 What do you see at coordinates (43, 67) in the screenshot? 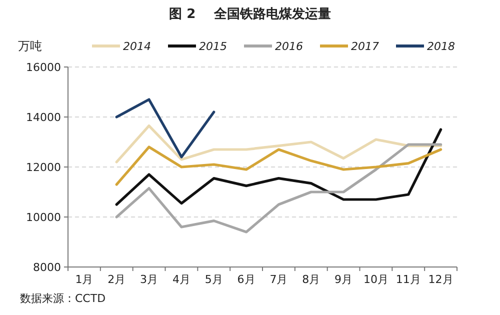
I see `y-tick-label: 16000` at bounding box center [43, 67].